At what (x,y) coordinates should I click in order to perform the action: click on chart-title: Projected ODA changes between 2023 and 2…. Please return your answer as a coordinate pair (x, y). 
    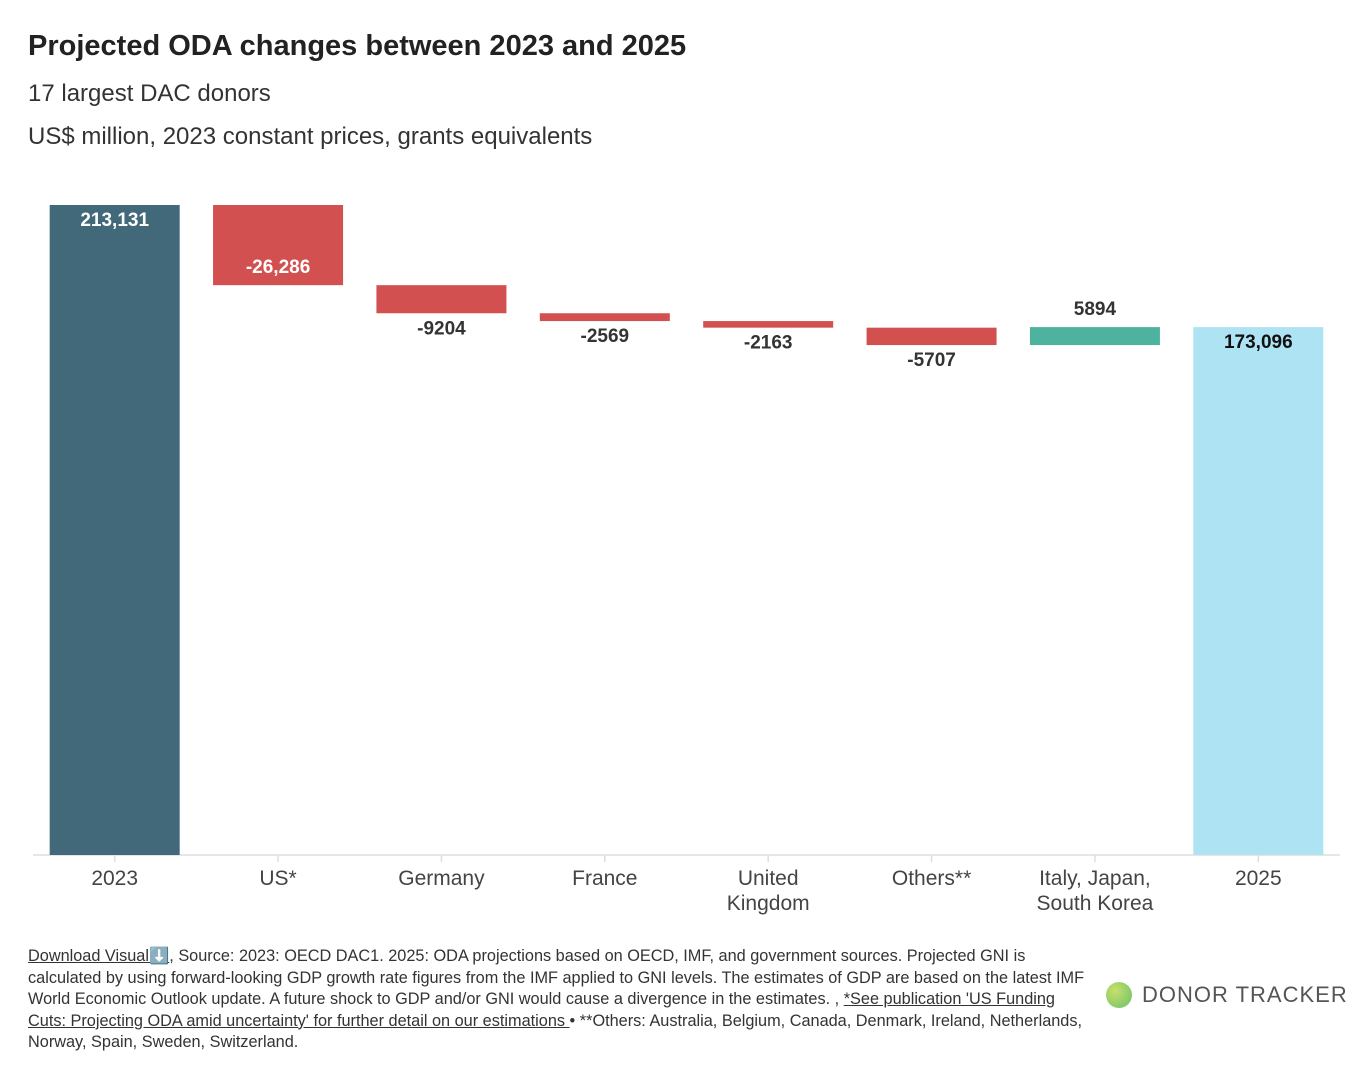
    Looking at the image, I should click on (357, 46).